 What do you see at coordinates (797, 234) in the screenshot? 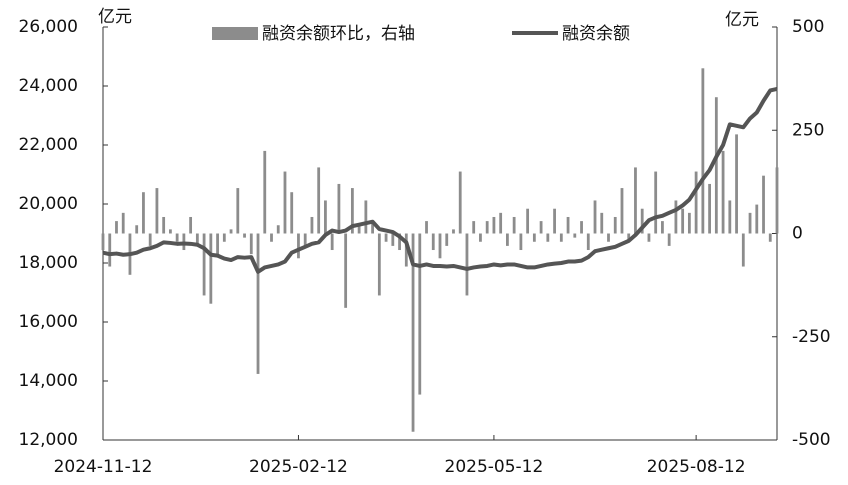
I see `y2-tick-label: 0` at bounding box center [797, 234].